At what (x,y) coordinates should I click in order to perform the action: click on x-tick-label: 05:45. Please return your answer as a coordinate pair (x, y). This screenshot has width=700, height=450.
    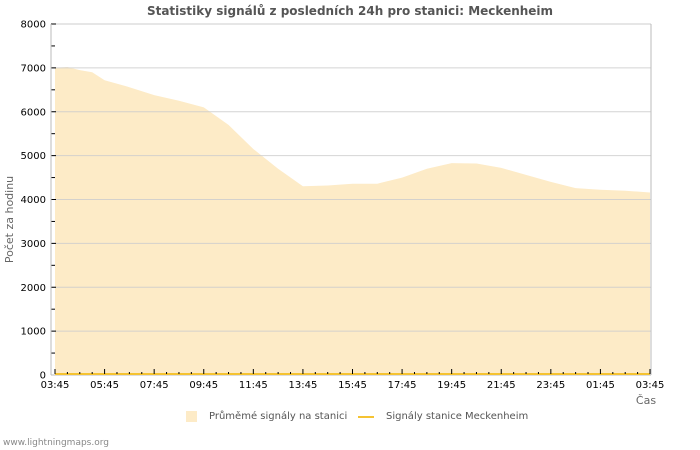
    Looking at the image, I should click on (104, 385).